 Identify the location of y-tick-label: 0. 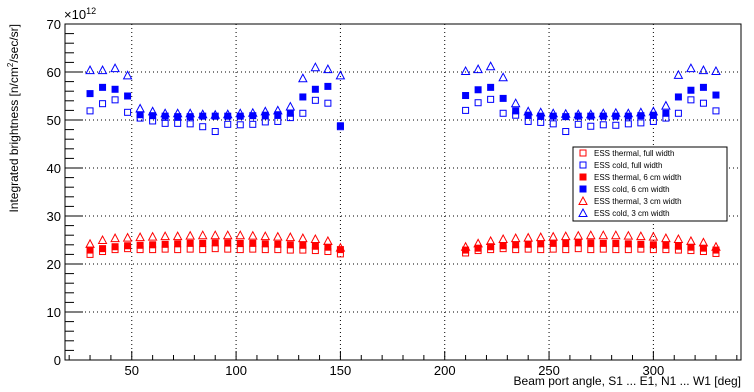
(57, 360).